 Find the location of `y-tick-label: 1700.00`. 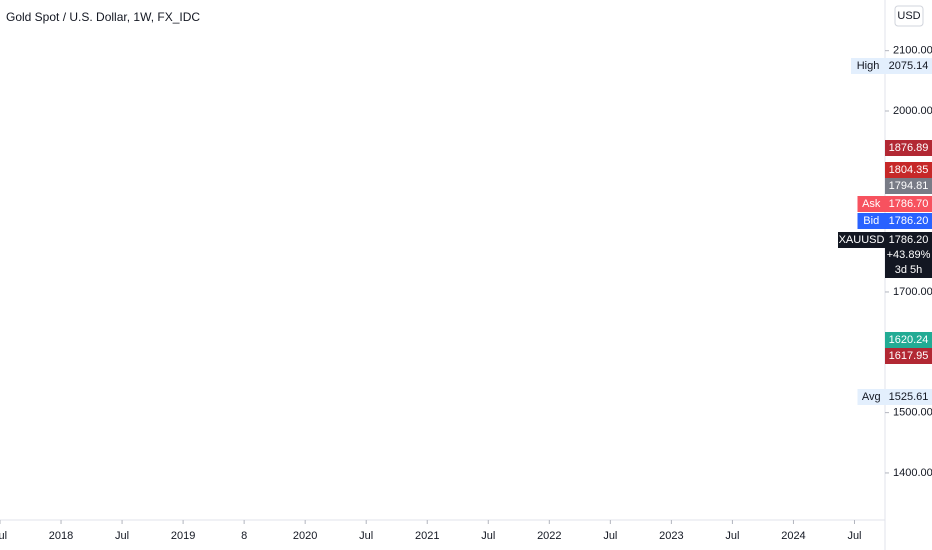

y-tick-label: 1700.00 is located at coordinates (912, 292).